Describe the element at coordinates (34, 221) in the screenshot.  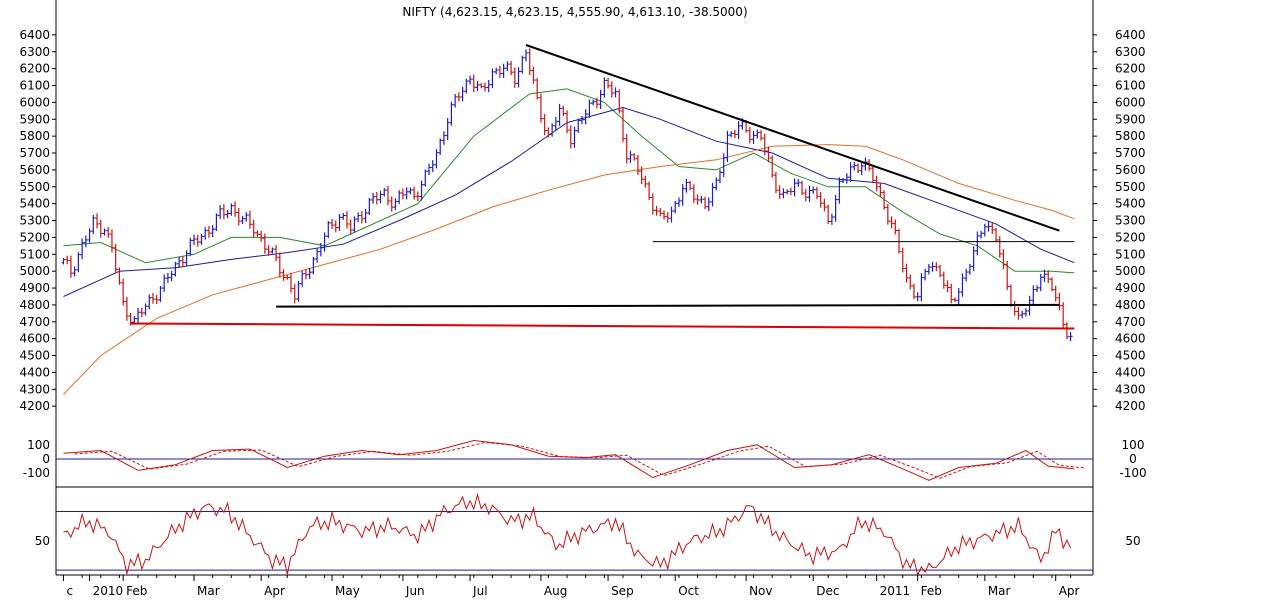
I see `price-tick-label-left: 5300` at that location.